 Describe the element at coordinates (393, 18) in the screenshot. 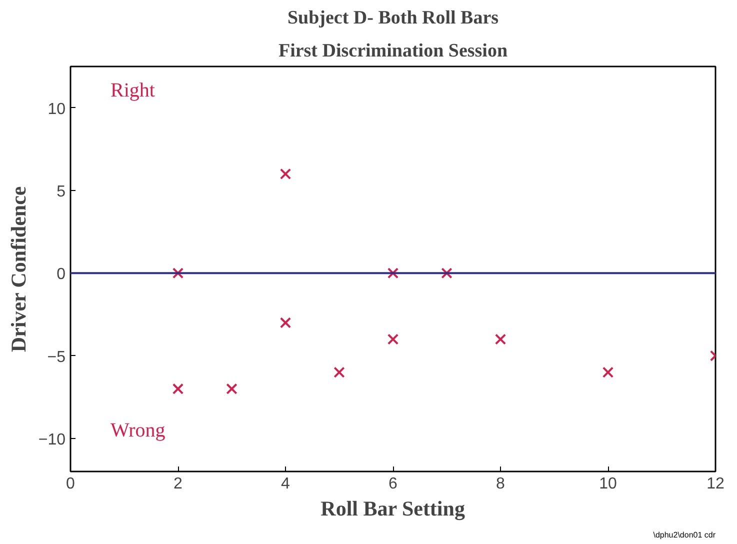

I see `chart-title: Subject D- Both Roll Bars` at that location.